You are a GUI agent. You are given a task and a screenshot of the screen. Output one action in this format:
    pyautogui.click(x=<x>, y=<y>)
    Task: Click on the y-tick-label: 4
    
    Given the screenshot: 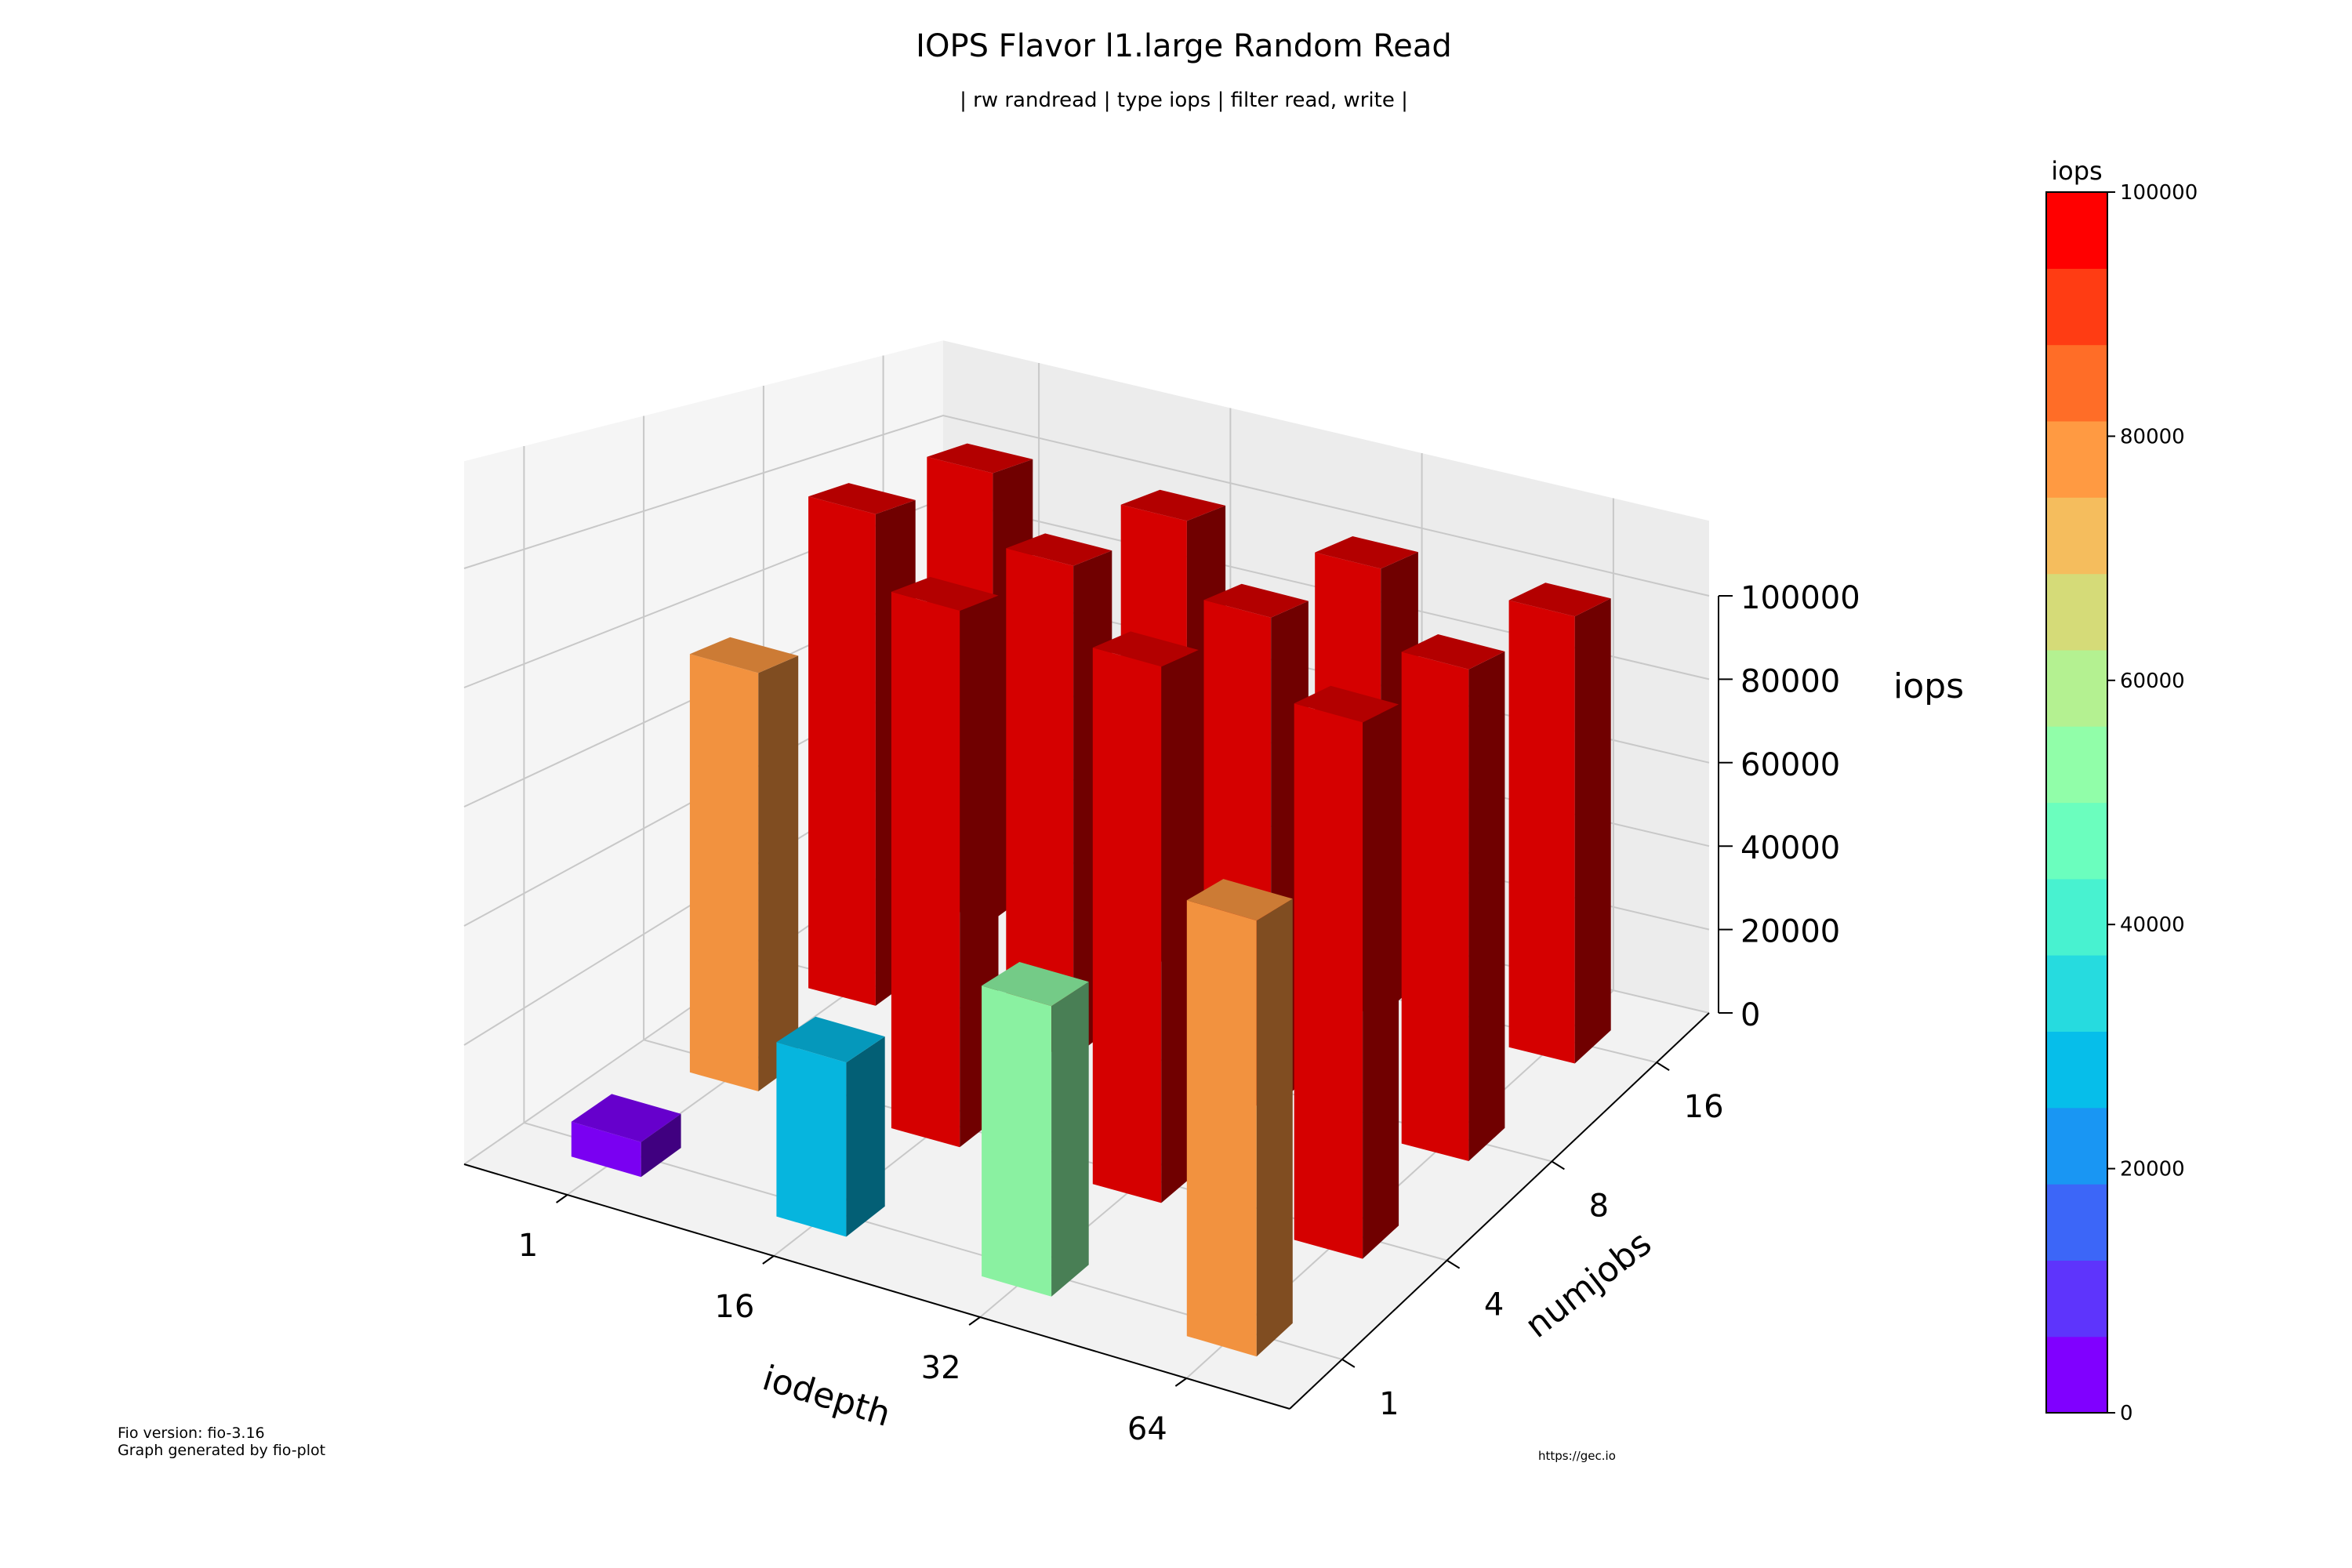 What is the action you would take?
    pyautogui.click(x=1494, y=1305)
    